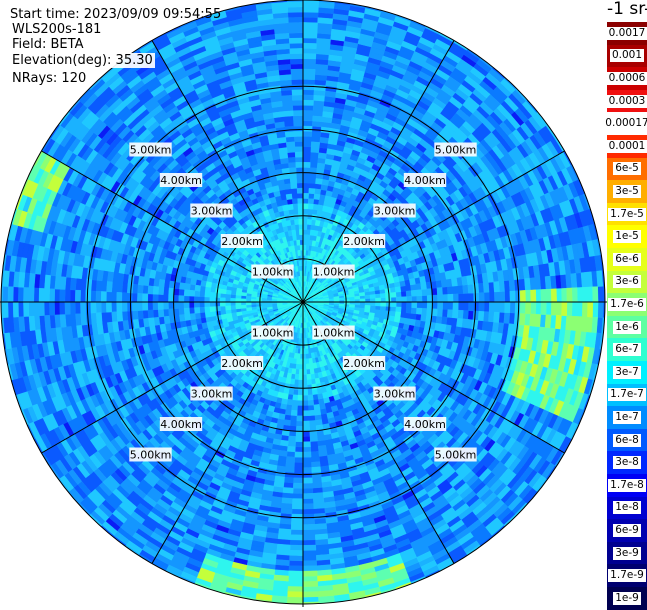  I want to click on colorbar-cell: 1e-8, so click(627, 508).